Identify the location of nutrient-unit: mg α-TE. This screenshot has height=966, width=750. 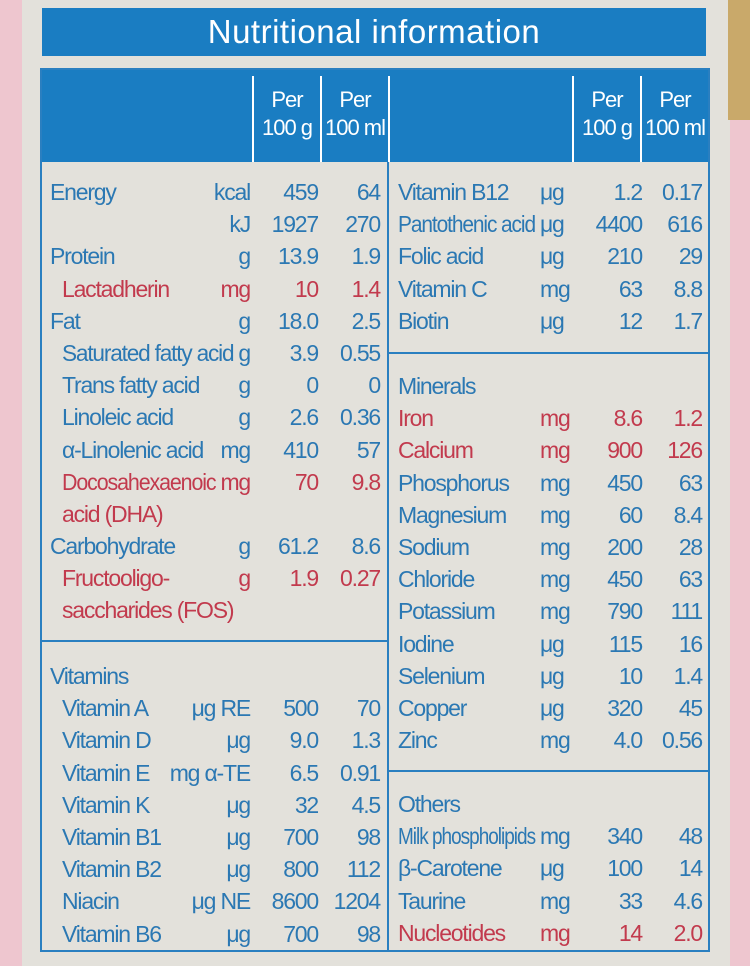
(210, 772).